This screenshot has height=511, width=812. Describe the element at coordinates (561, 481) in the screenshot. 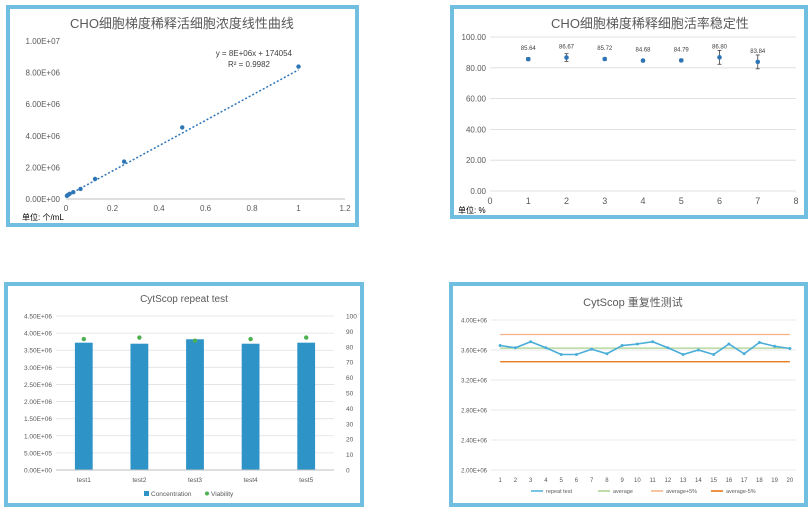

I see `x-tick-label: 5` at that location.